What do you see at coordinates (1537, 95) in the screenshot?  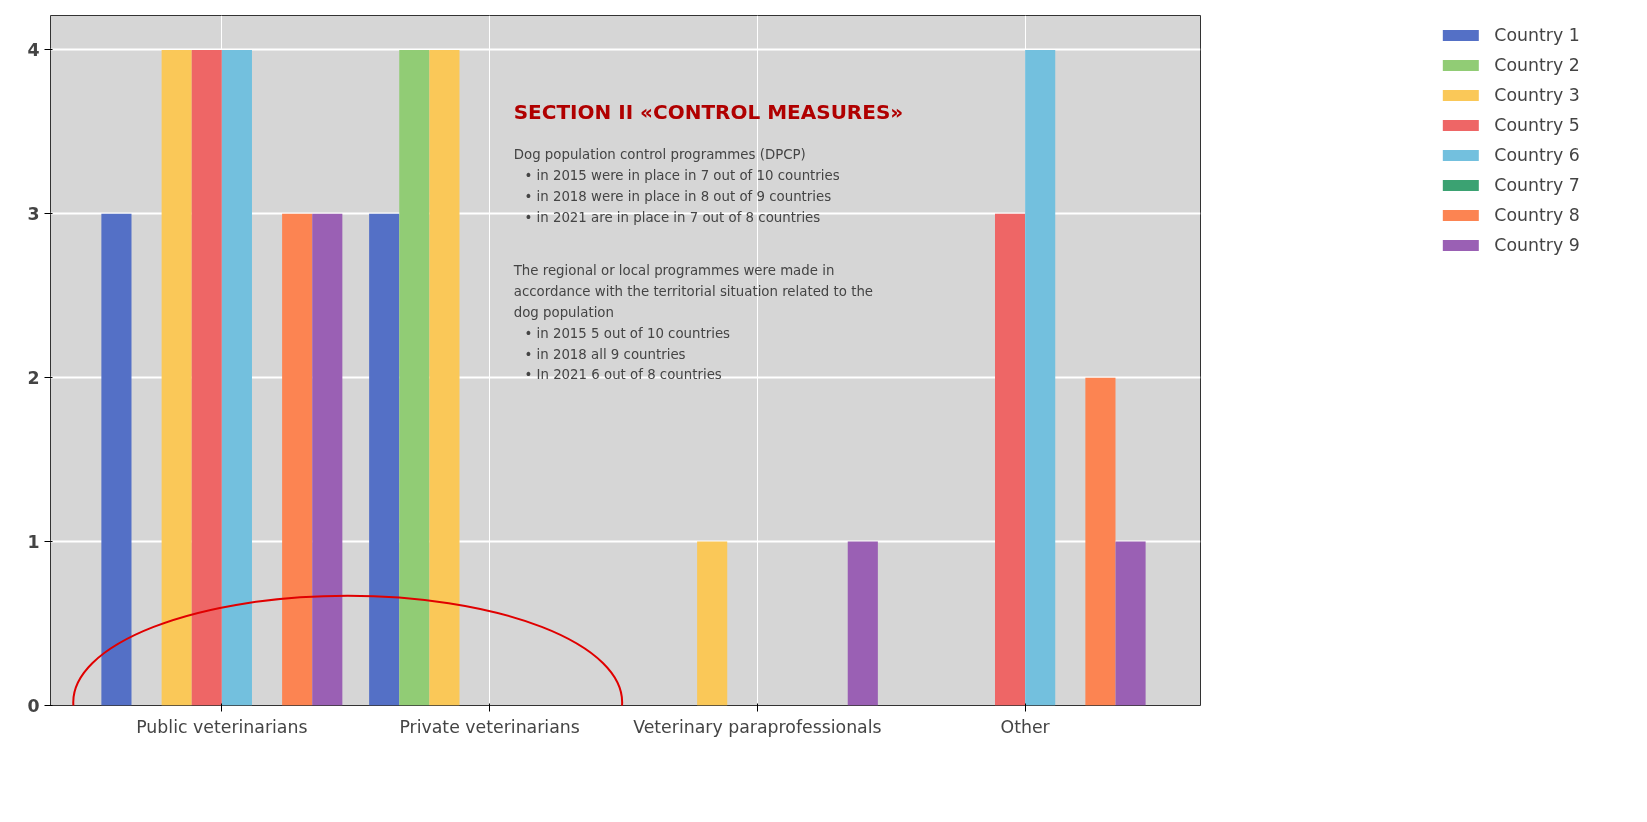 I see `legend-label: Country 3` at bounding box center [1537, 95].